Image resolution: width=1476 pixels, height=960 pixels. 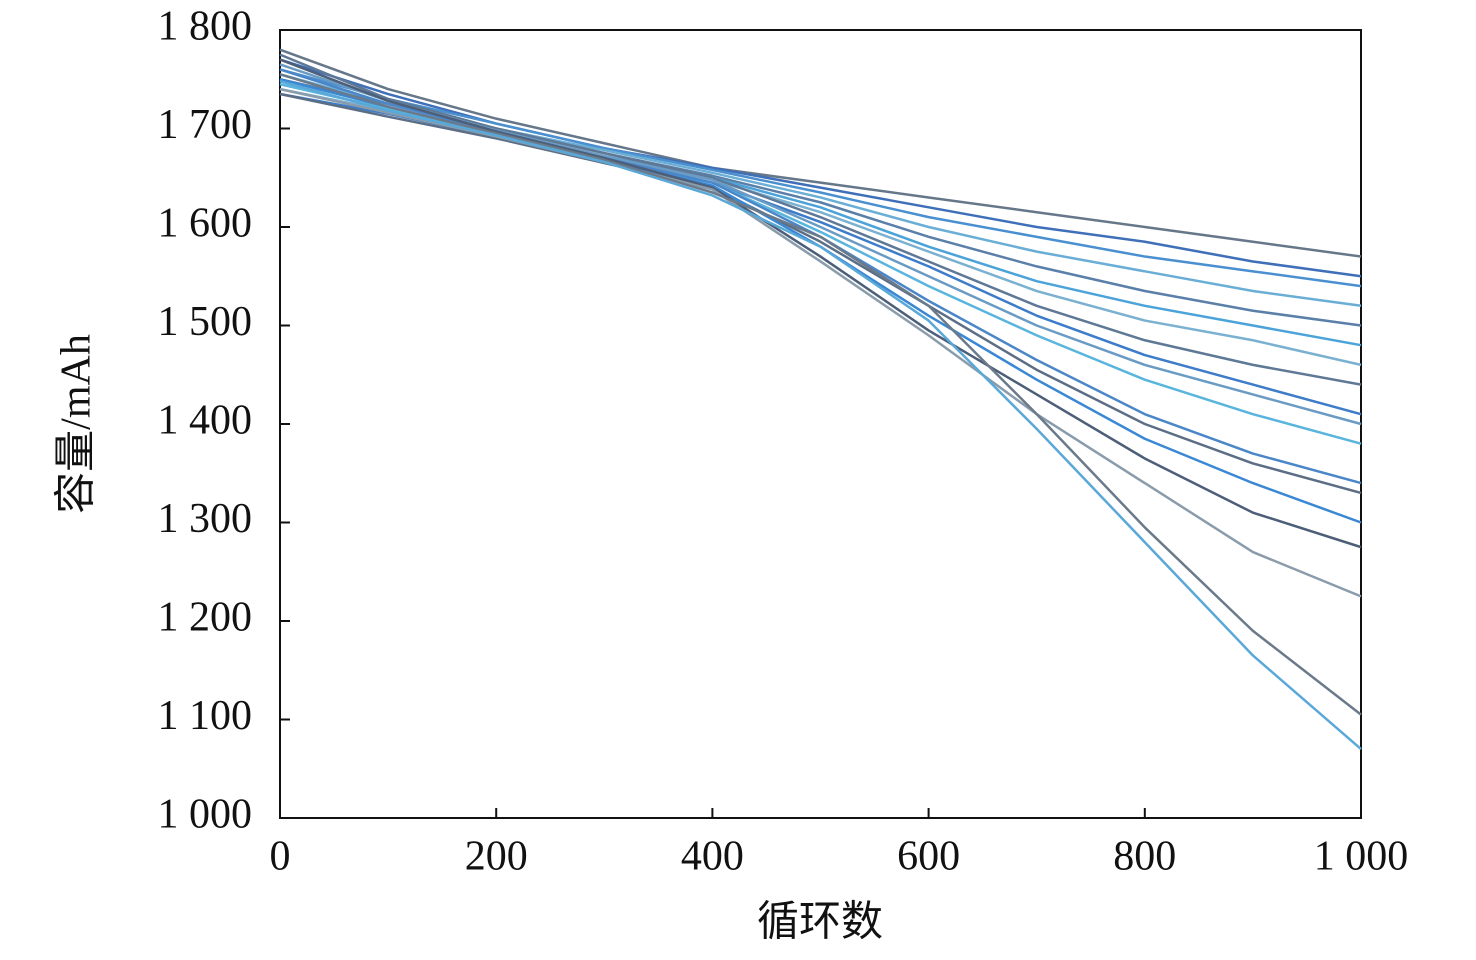 What do you see at coordinates (205, 421) in the screenshot?
I see `y-tick-label: 1 400` at bounding box center [205, 421].